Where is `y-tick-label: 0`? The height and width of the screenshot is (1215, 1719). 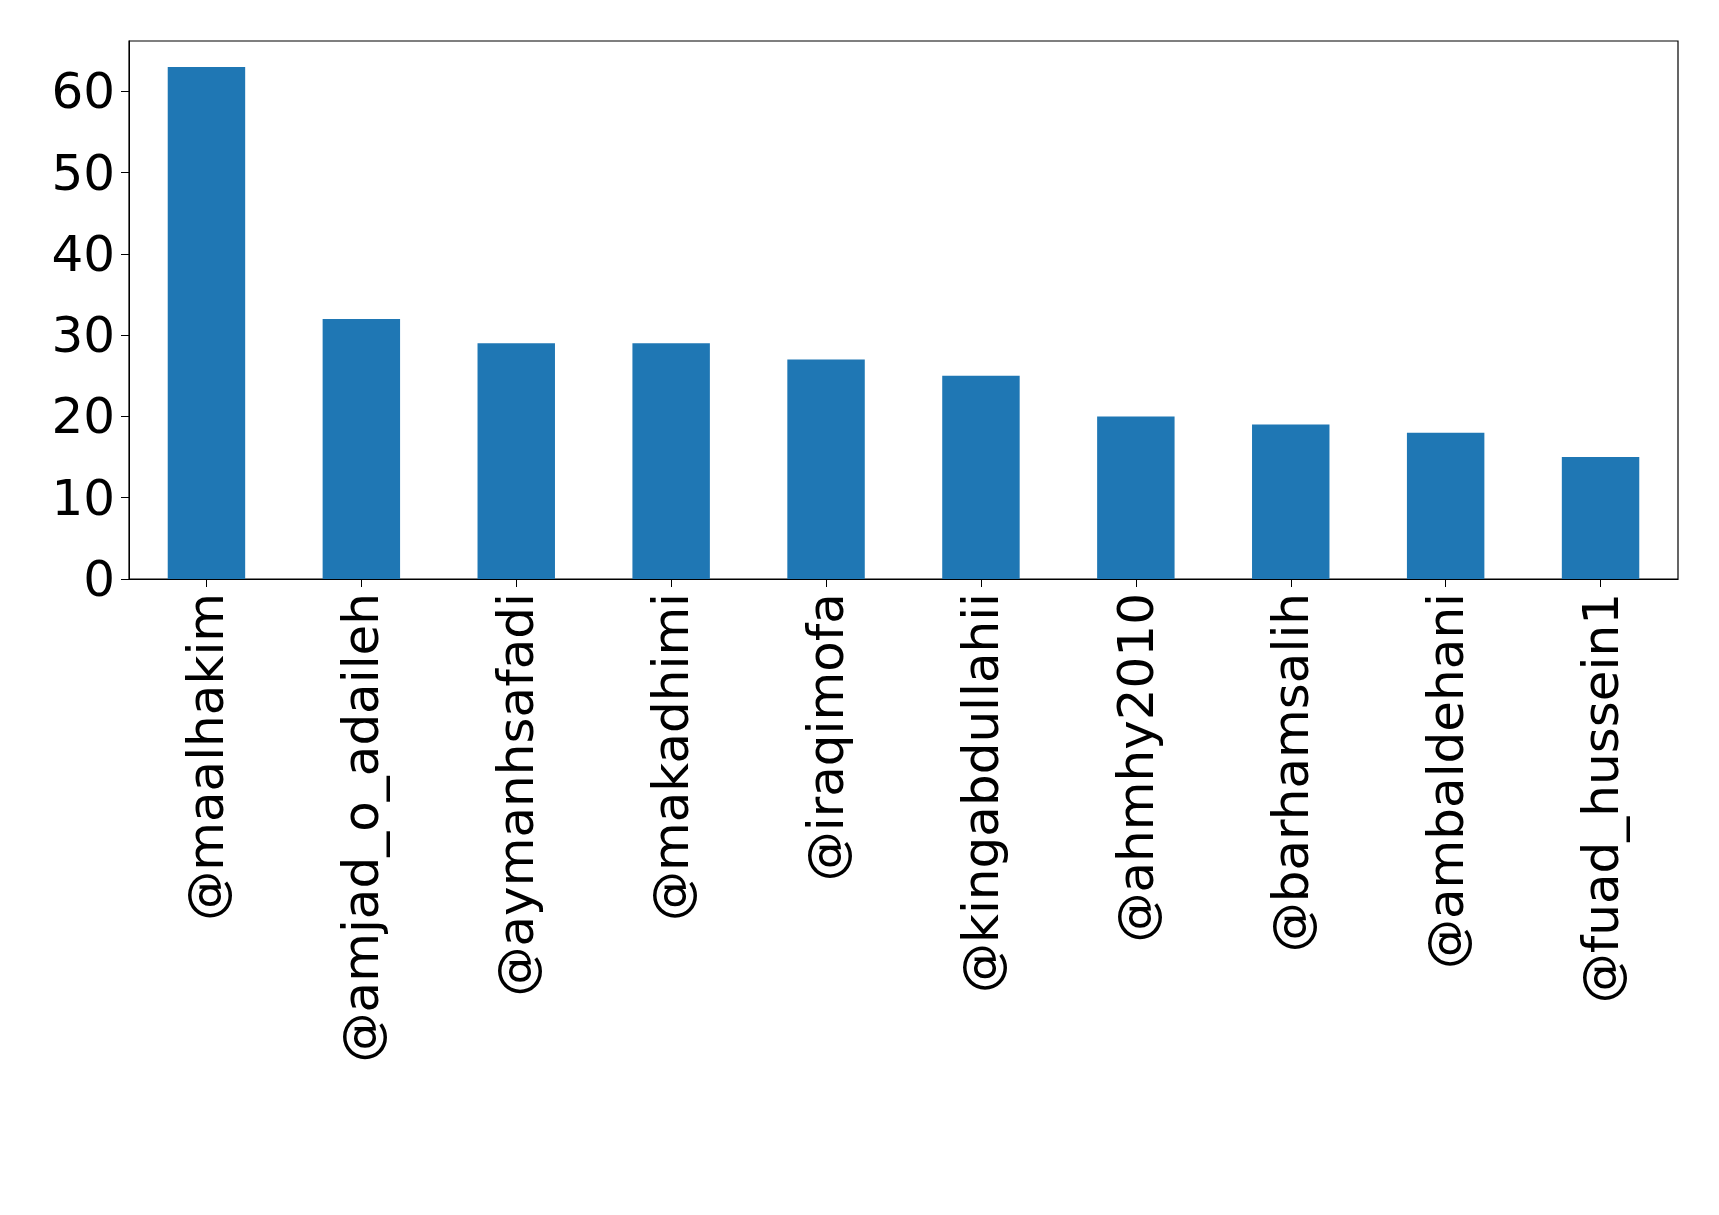
y-tick-label: 0 is located at coordinates (99, 579).